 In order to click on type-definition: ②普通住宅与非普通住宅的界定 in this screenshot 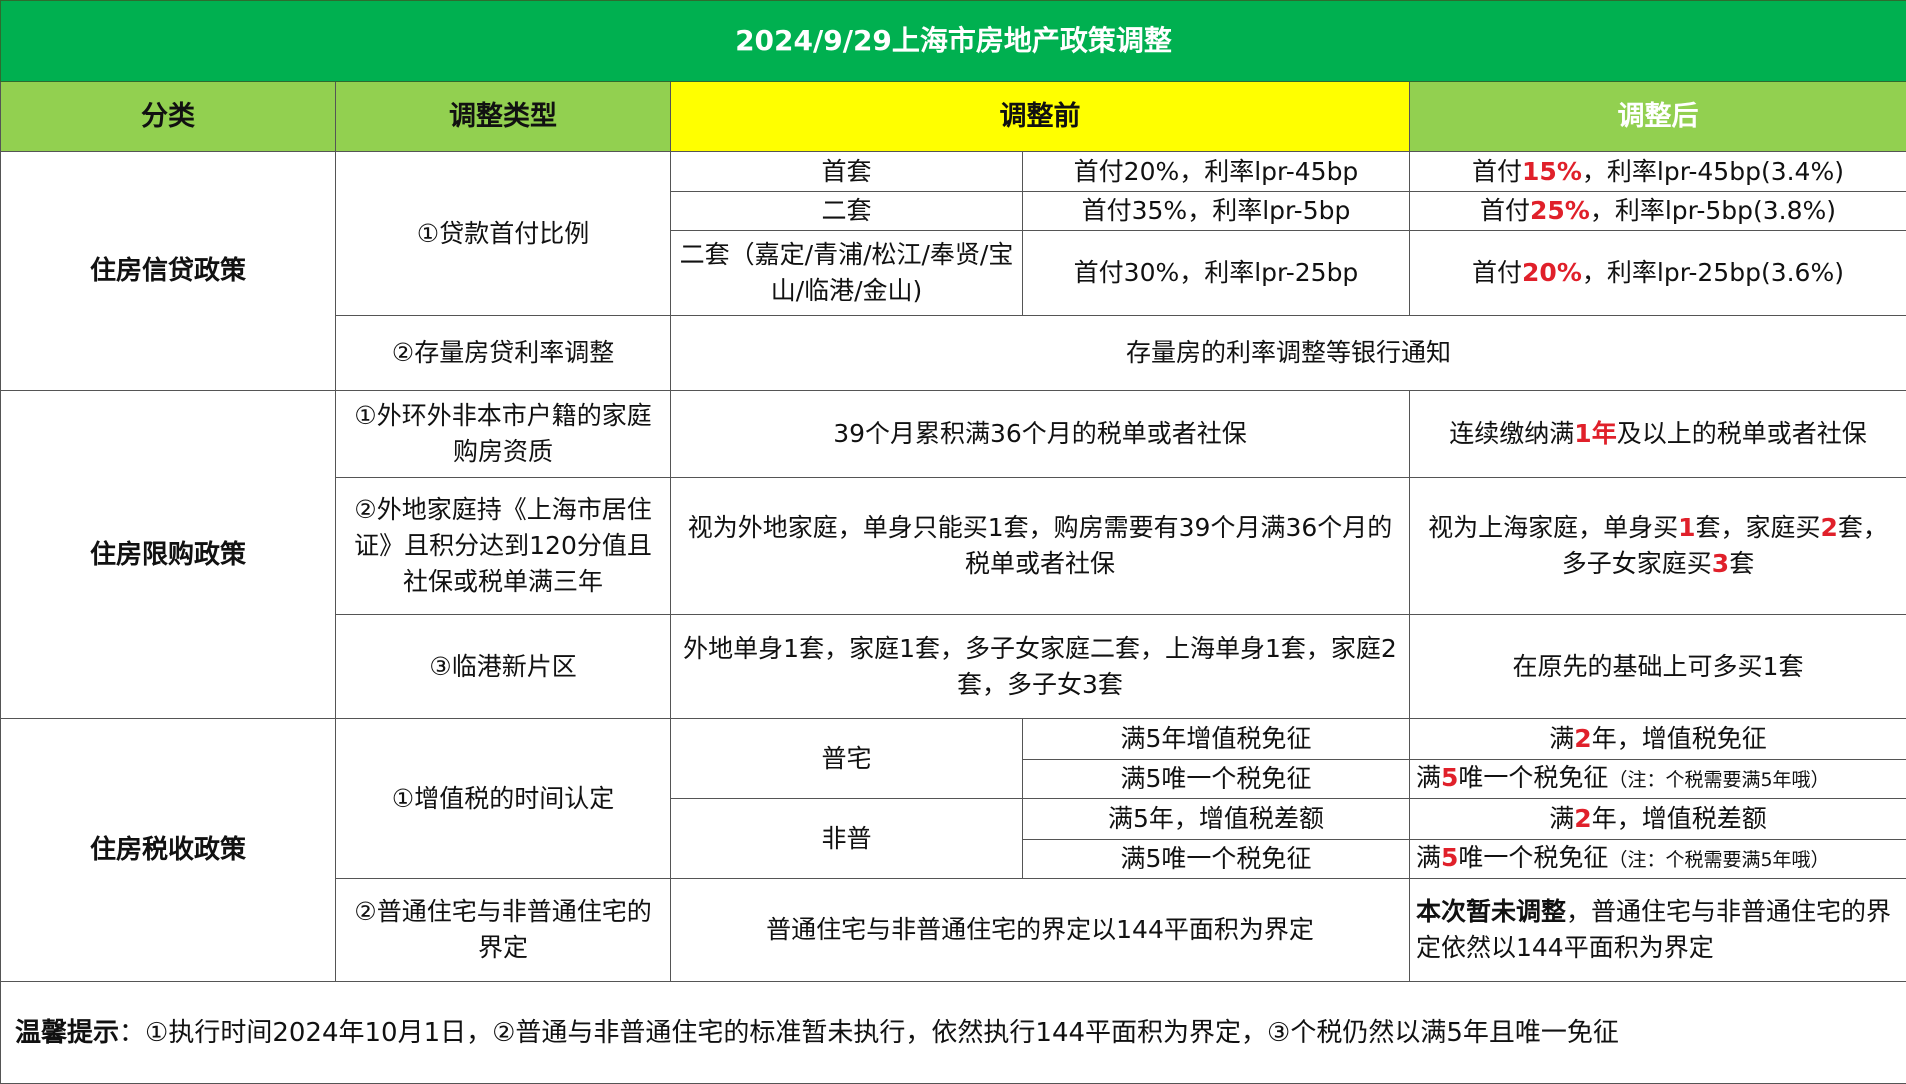, I will do `click(503, 930)`.